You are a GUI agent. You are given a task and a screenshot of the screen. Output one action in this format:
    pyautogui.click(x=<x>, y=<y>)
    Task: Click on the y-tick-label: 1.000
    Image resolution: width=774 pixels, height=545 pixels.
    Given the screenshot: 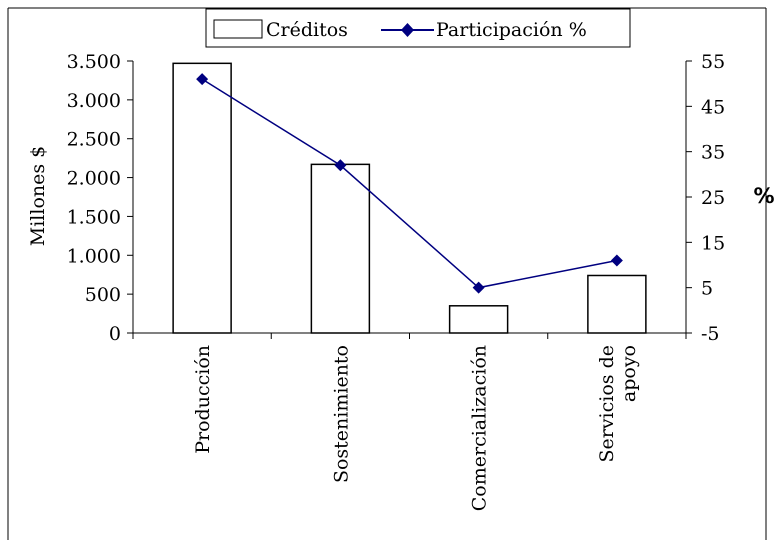 What is the action you would take?
    pyautogui.click(x=94, y=256)
    